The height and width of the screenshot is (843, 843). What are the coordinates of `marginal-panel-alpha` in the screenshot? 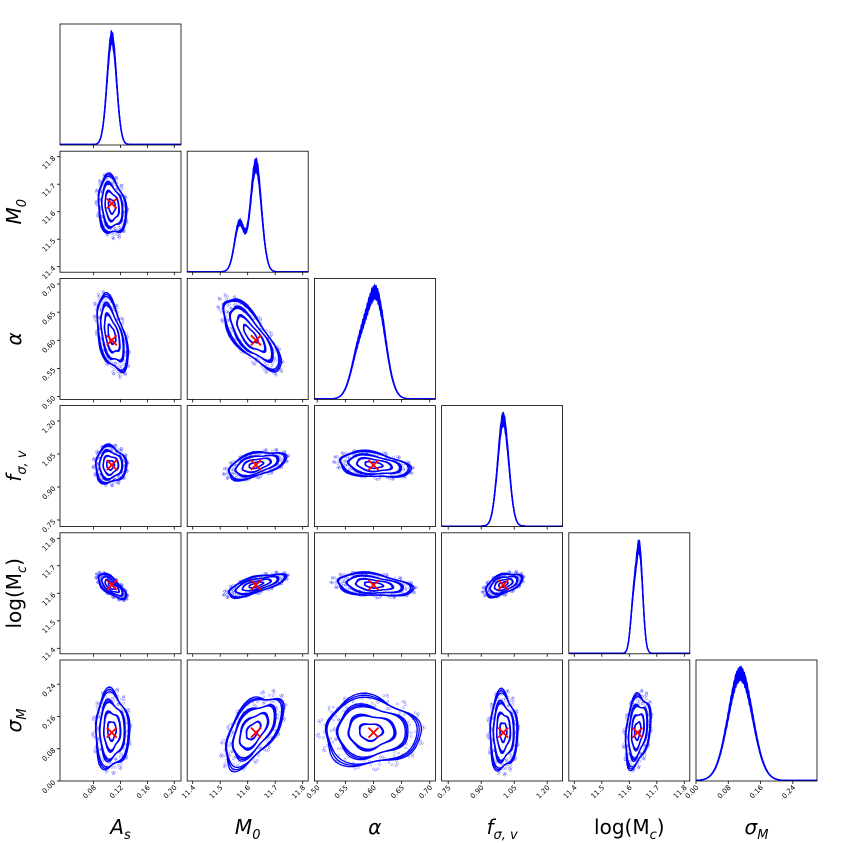 It's located at (374, 340).